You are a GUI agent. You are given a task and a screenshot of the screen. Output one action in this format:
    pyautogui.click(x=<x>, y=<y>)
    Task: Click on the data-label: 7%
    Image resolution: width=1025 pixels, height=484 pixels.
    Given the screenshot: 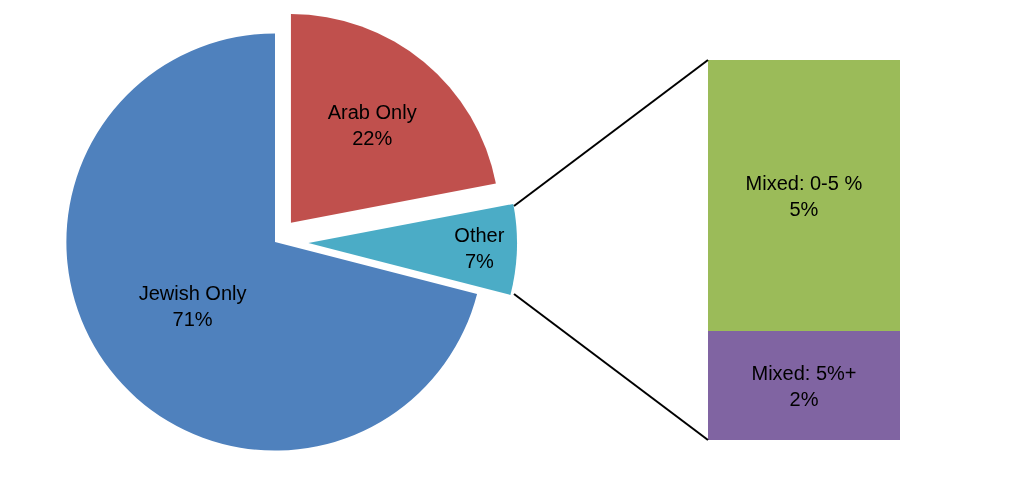 What is the action you would take?
    pyautogui.click(x=479, y=261)
    